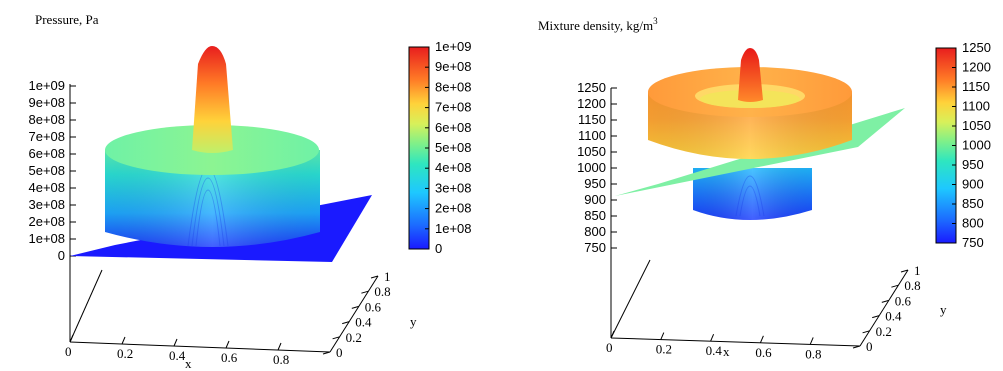  I want to click on pressure-z-tick-label: 1e+08, so click(46, 238).